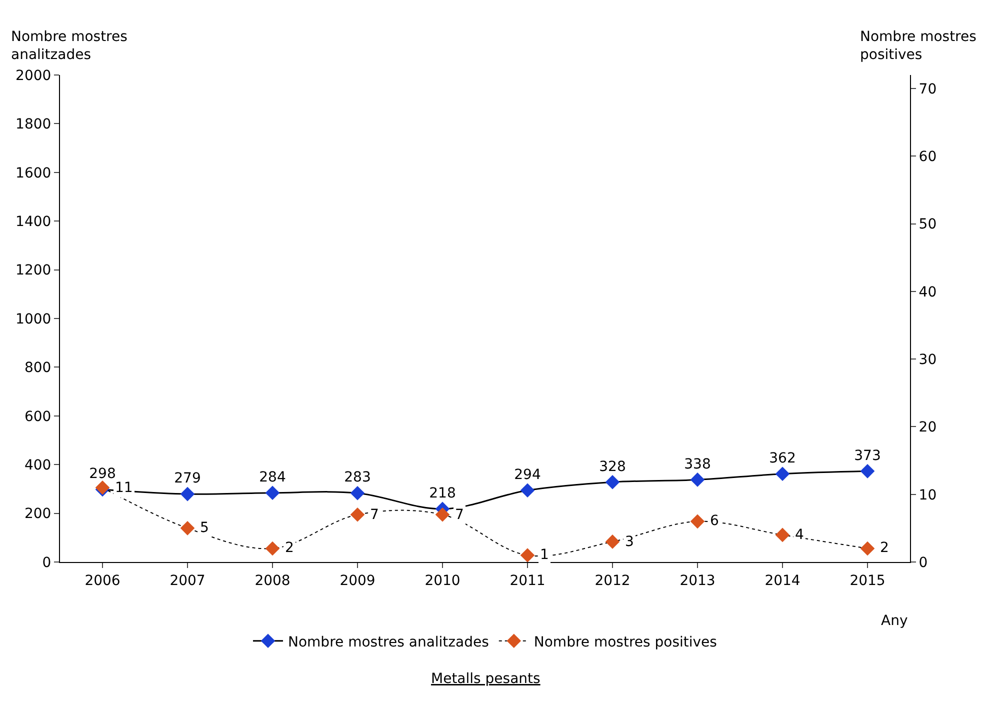  What do you see at coordinates (918, 46) in the screenshot?
I see `y2-axis-title: Nombre mostres positives` at bounding box center [918, 46].